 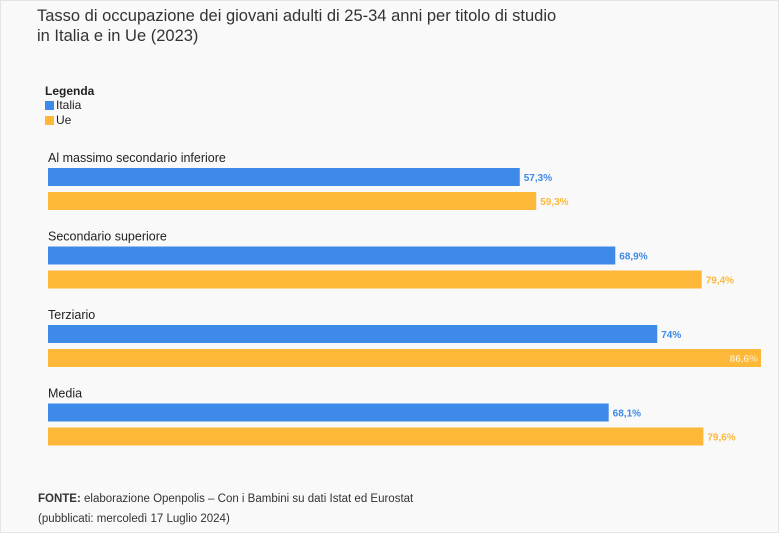 I want to click on legend: Legenda Italia Ue, so click(x=69, y=106).